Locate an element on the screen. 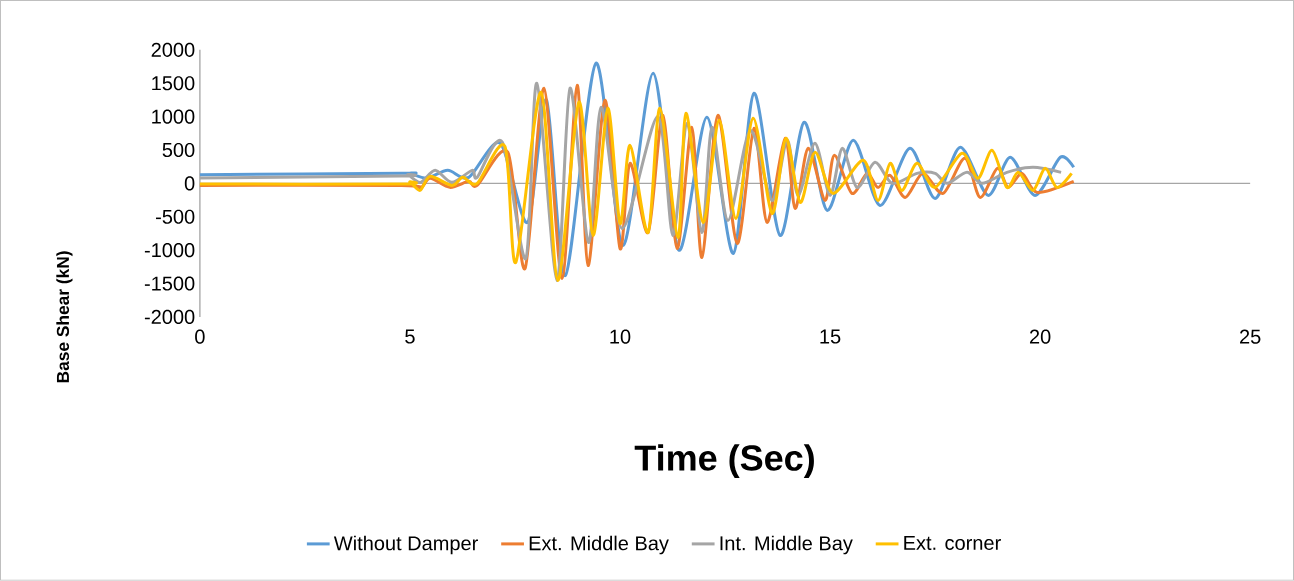 The image size is (1294, 581). x-tick-label: 0 is located at coordinates (200, 336).